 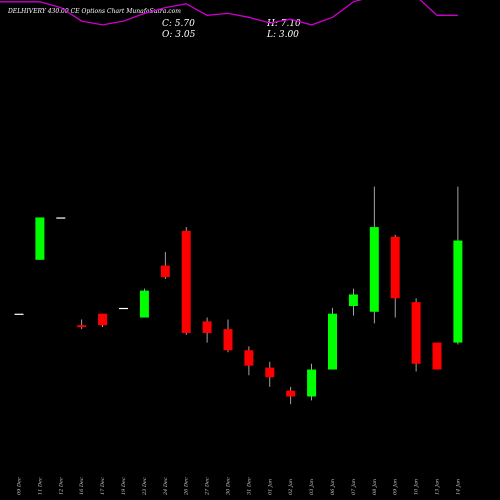 I want to click on x-tick-label: 14 Jan, so click(x=458, y=487).